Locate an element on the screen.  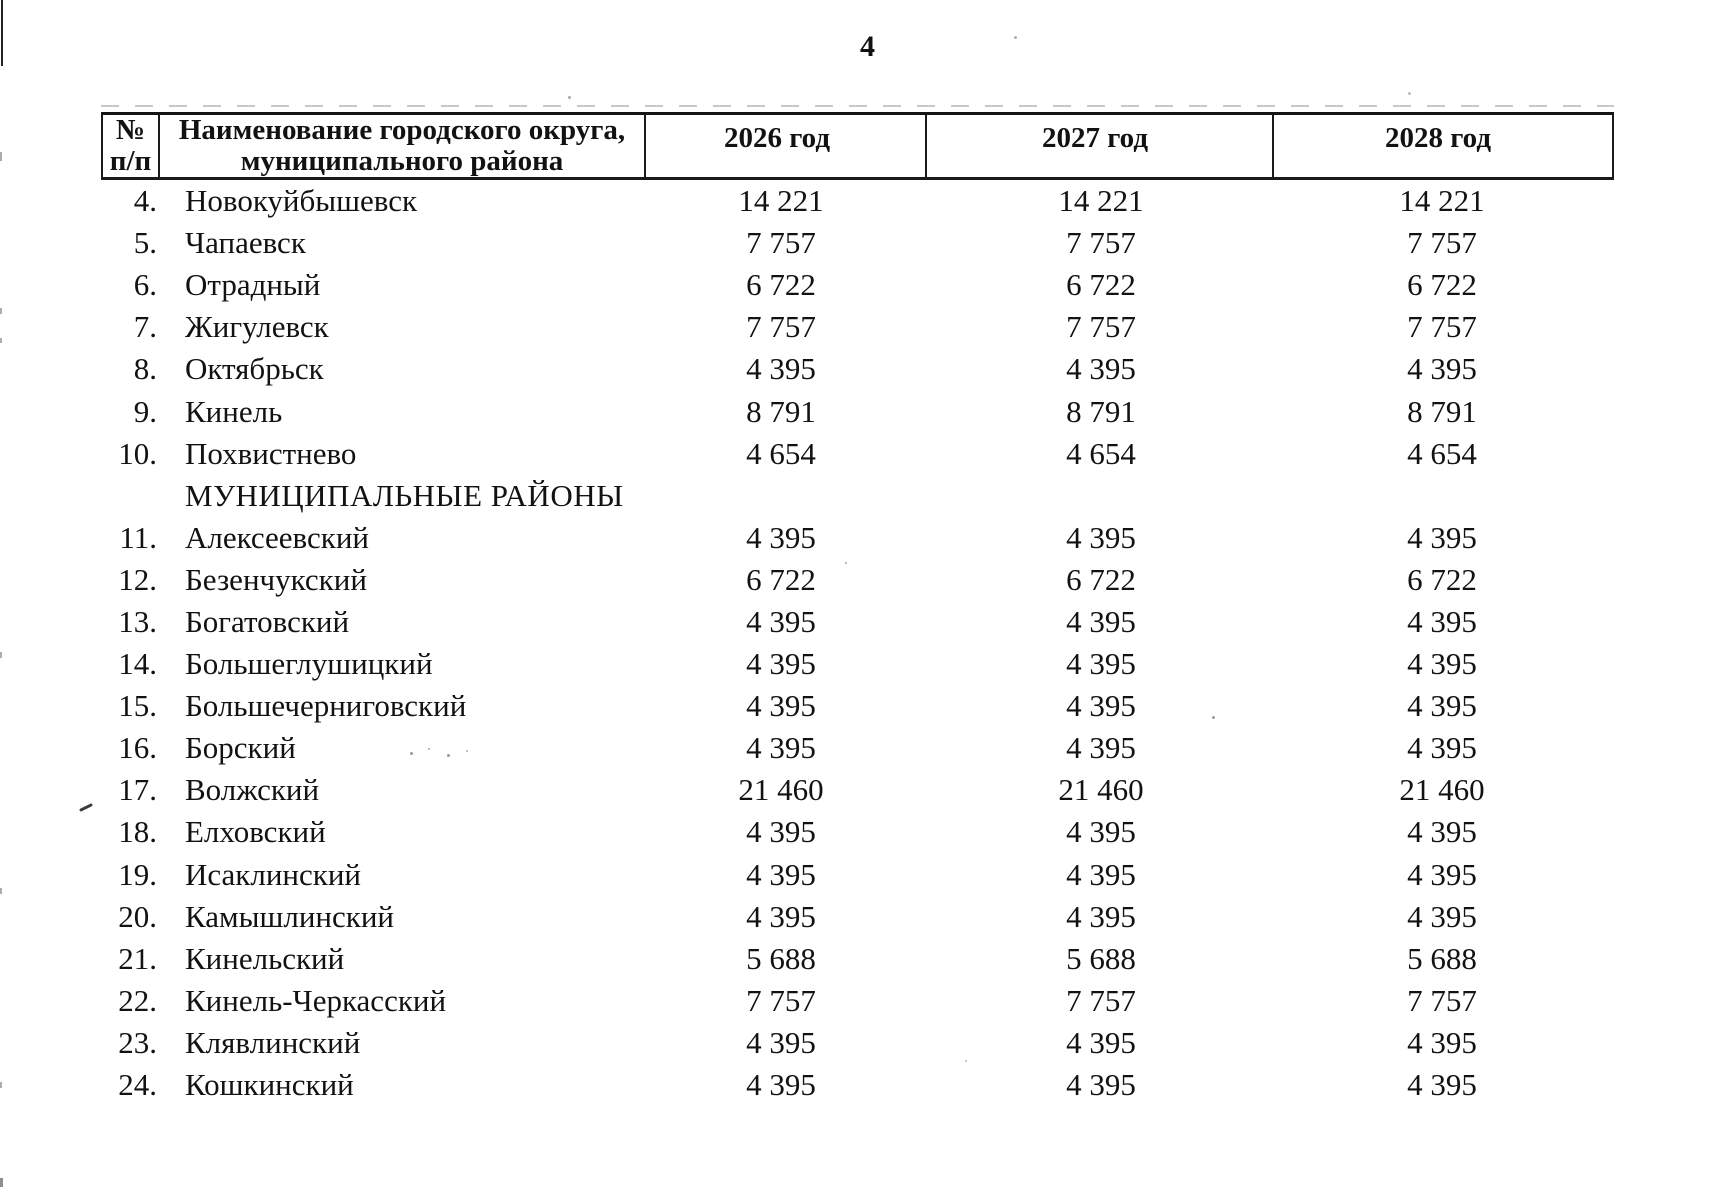
value-2027-cell: 8 791 is located at coordinates (1101, 411).